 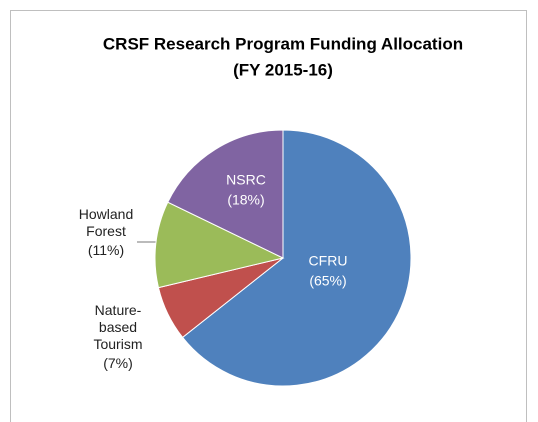 What do you see at coordinates (283, 43) in the screenshot?
I see `chart-title: CRSF Research Program Funding Allocation` at bounding box center [283, 43].